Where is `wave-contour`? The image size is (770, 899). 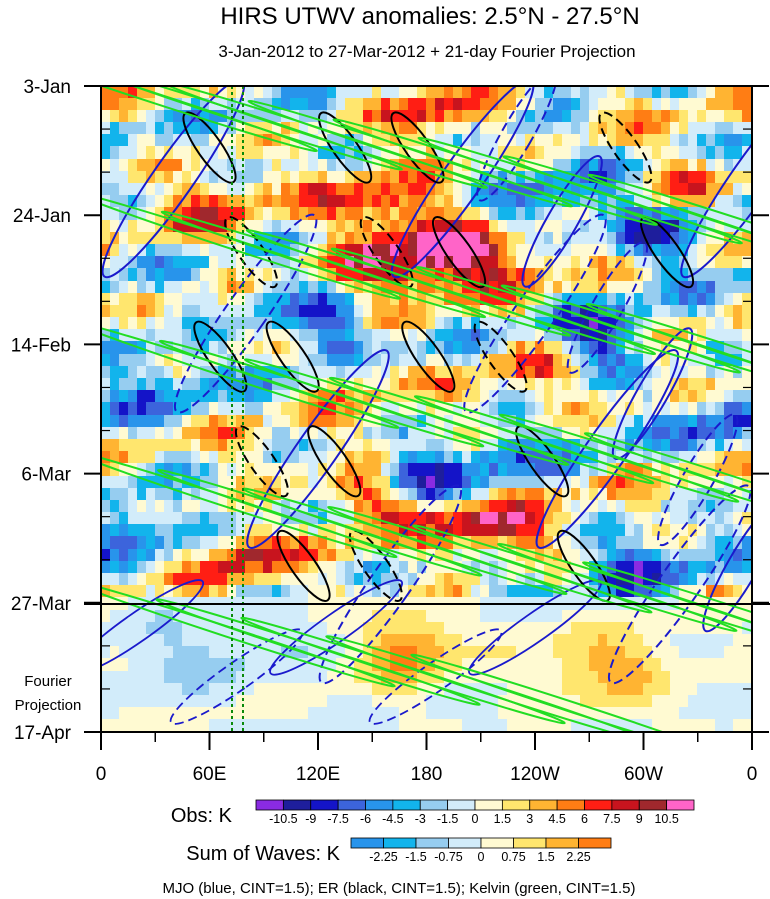 wave-contour is located at coordinates (573, 692).